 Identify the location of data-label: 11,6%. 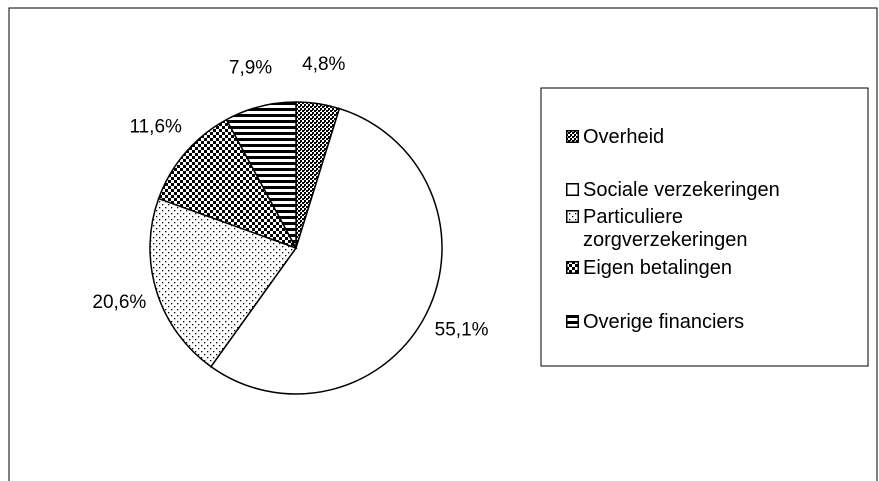
(155, 126).